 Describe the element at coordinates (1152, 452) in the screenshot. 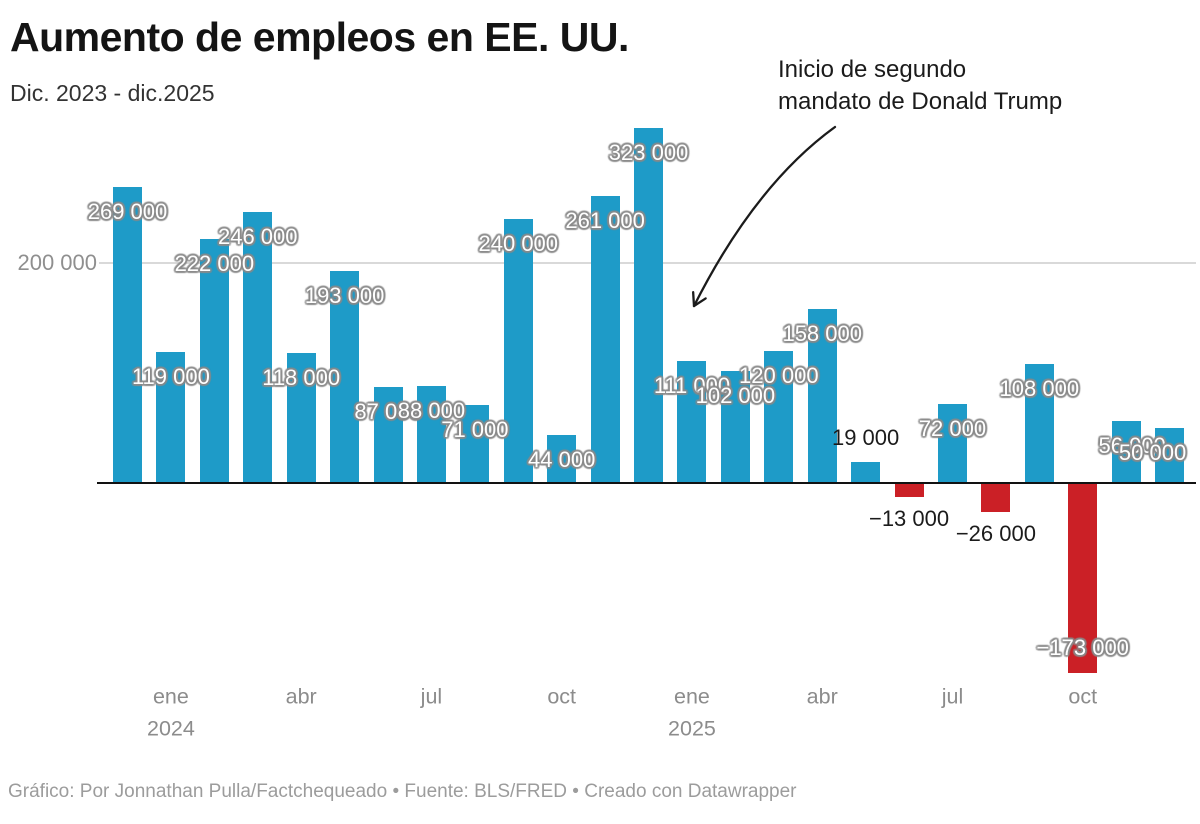

I see `bar-value-label-dic-2025: 50 000` at that location.